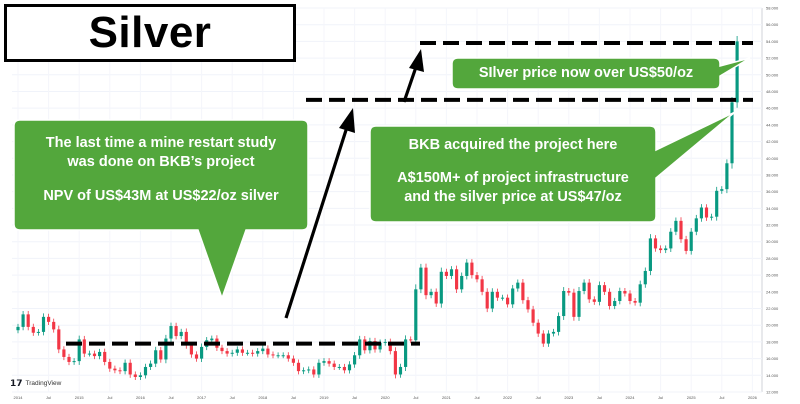 This screenshot has height=404, width=800. I want to click on x-tick-label: 2023, so click(569, 397).